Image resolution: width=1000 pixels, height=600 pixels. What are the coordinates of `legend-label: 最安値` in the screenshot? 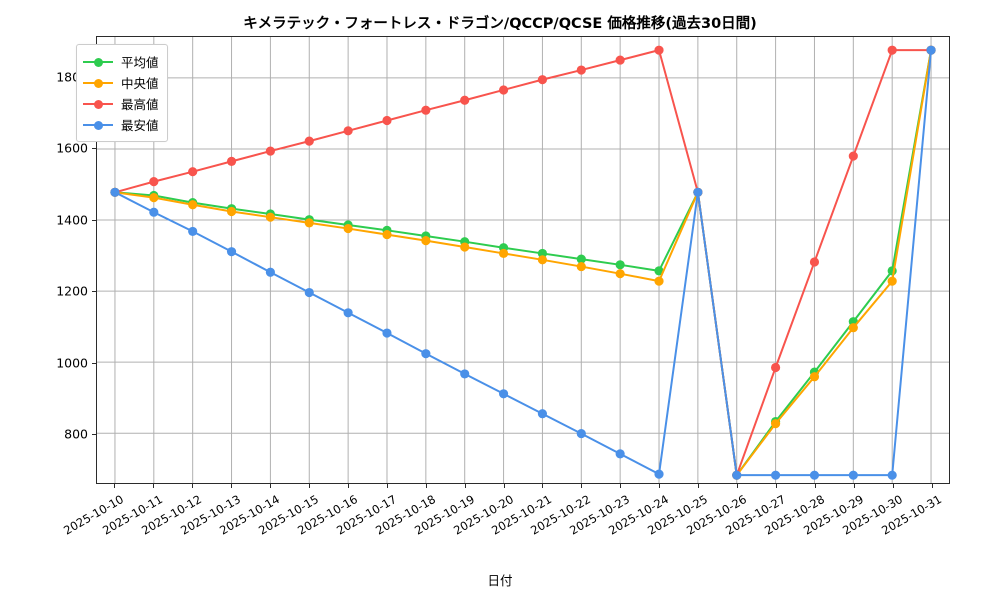 It's located at (140, 125).